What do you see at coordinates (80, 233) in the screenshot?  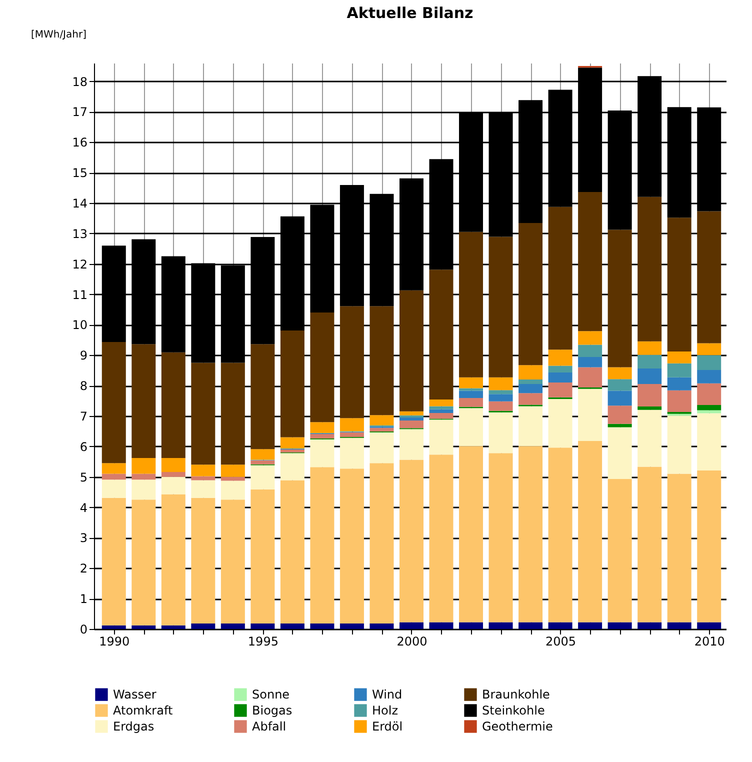 I see `y-tick-label: 13` at bounding box center [80, 233].